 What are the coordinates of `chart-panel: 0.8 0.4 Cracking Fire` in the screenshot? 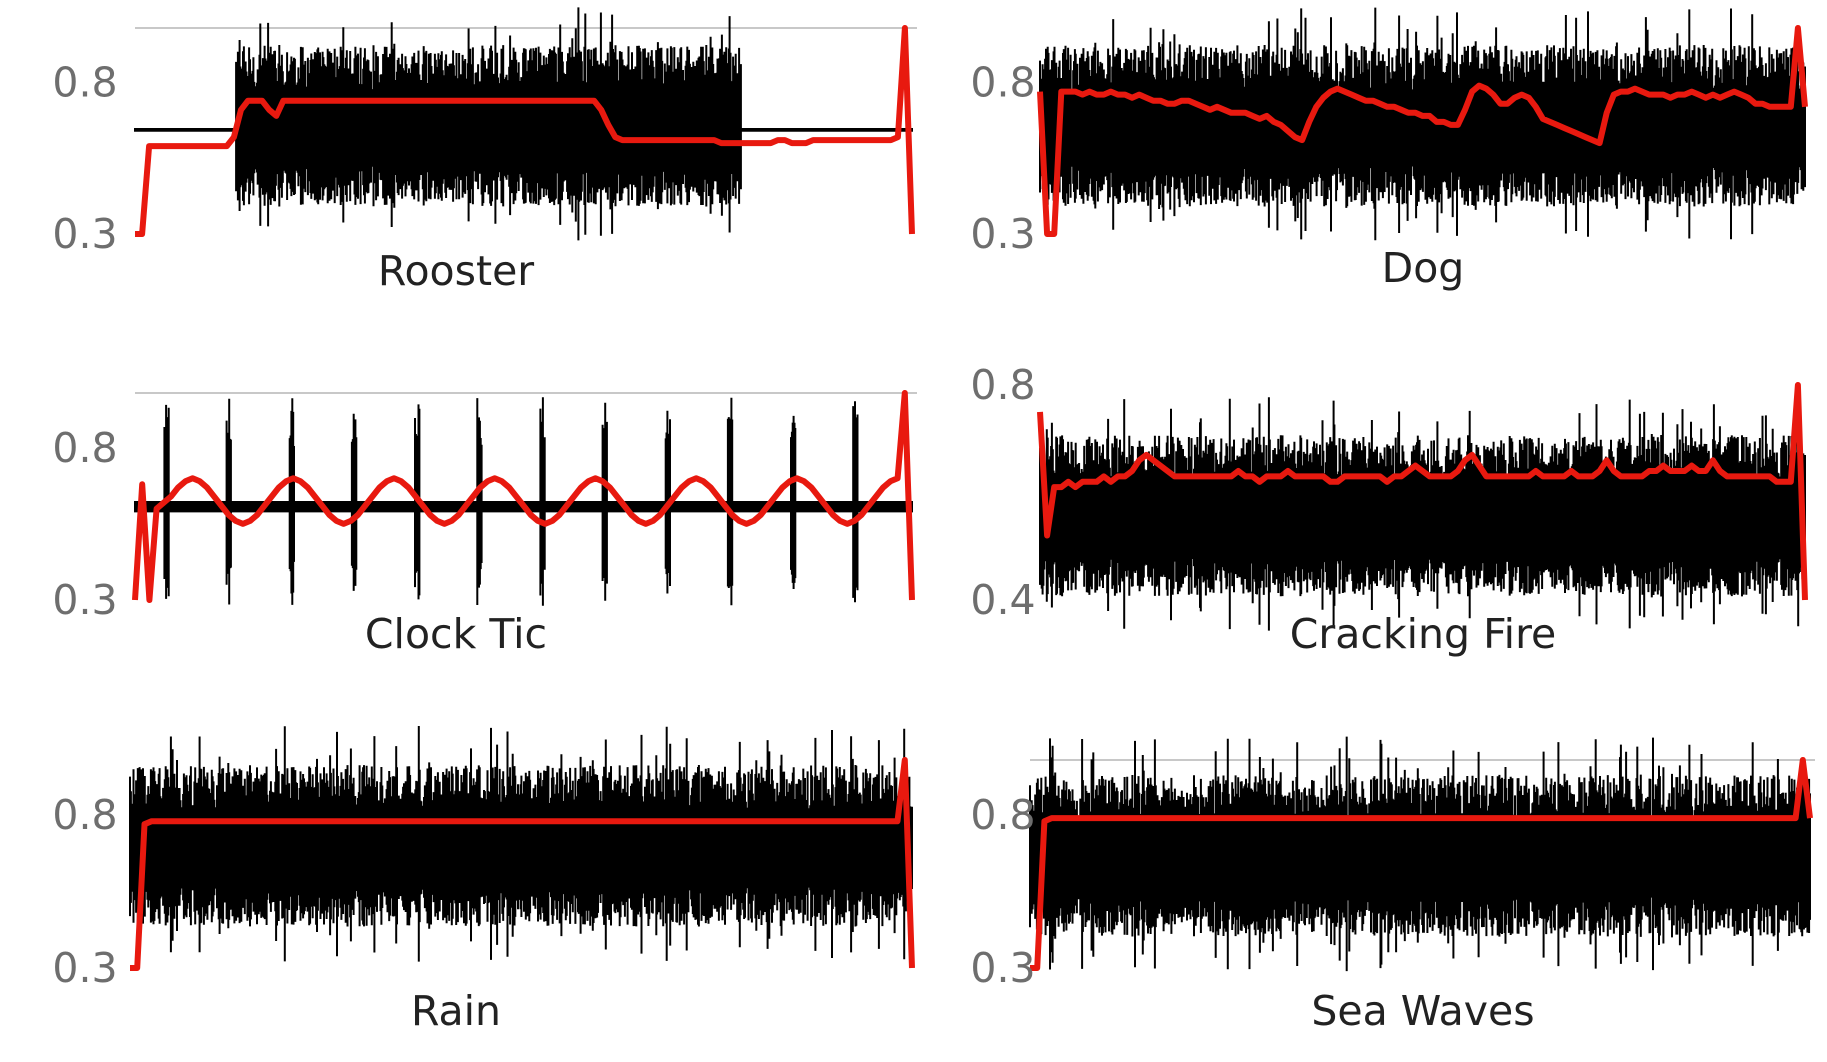 It's located at (1389, 509).